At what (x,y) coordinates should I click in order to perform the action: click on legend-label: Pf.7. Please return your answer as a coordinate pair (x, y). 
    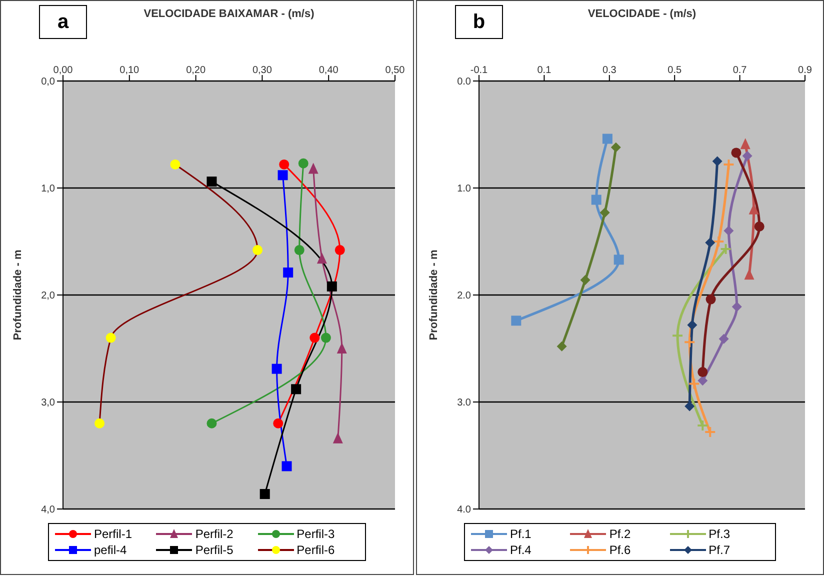
    Looking at the image, I should click on (719, 550).